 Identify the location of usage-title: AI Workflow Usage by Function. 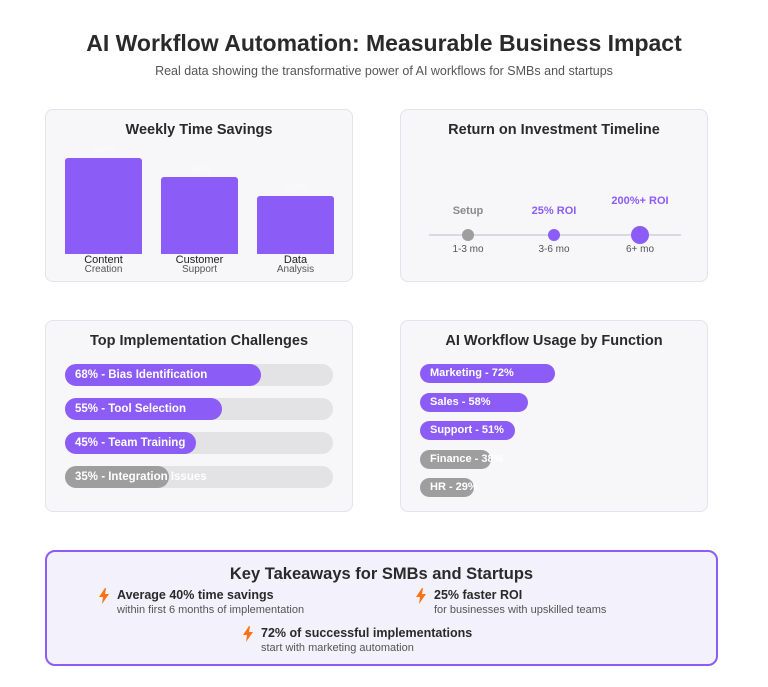
(554, 341).